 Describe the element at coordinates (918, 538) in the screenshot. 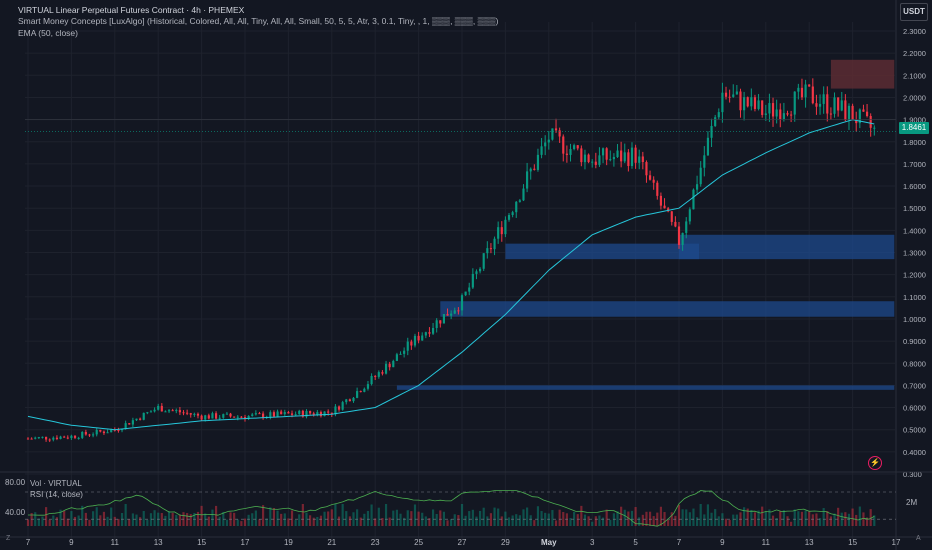

I see `auto-scale-button: A` at that location.